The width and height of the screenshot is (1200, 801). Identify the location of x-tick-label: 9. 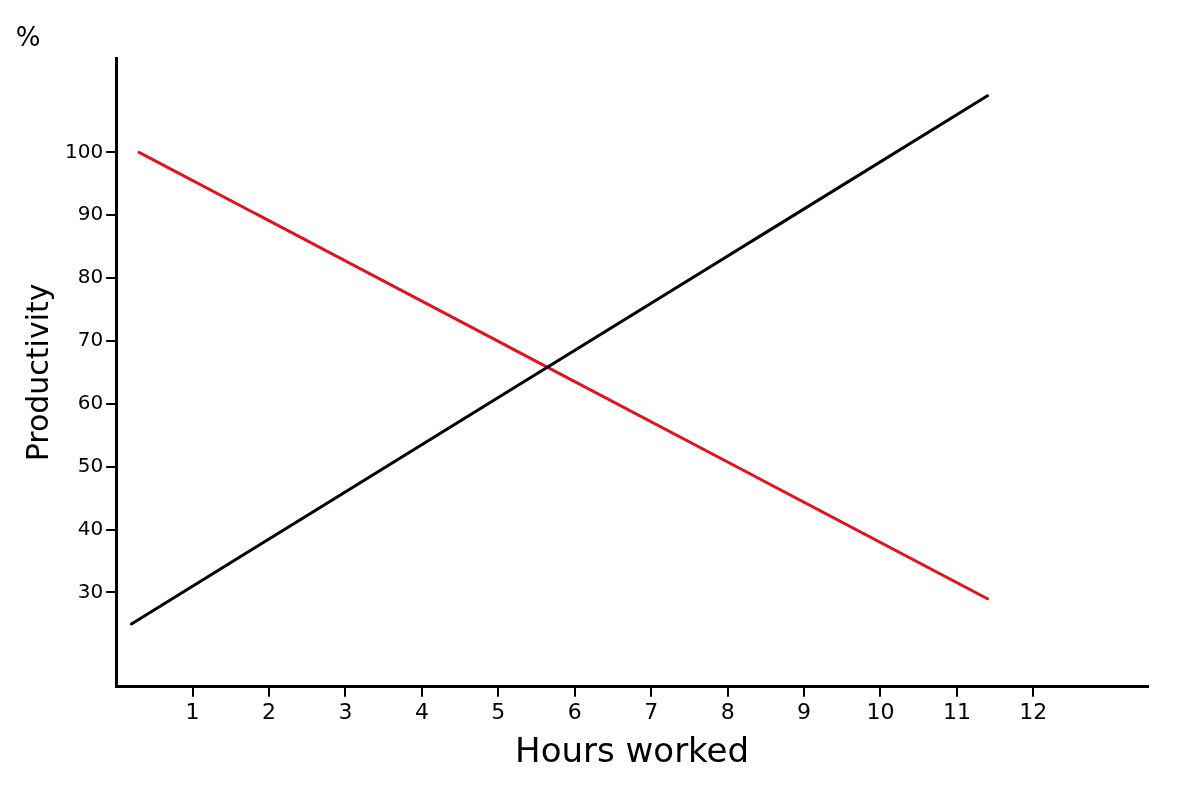
(804, 711).